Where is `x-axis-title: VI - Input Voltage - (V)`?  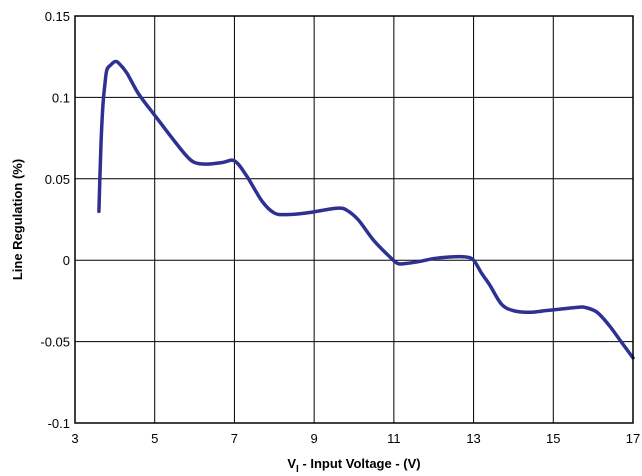
x-axis-title: VI - Input Voltage - (V) is located at coordinates (353, 465).